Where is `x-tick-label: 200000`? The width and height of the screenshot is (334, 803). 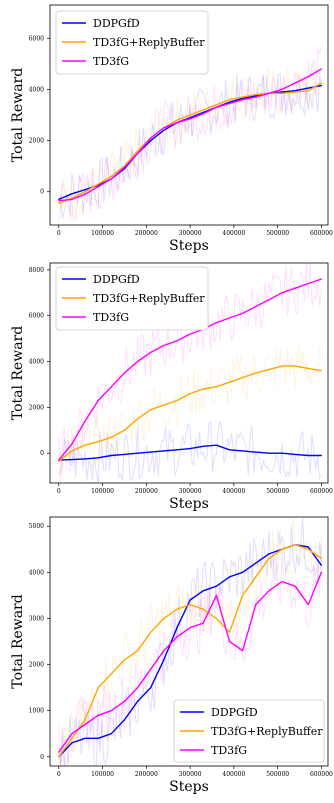 x-tick-label: 200000 is located at coordinates (146, 233).